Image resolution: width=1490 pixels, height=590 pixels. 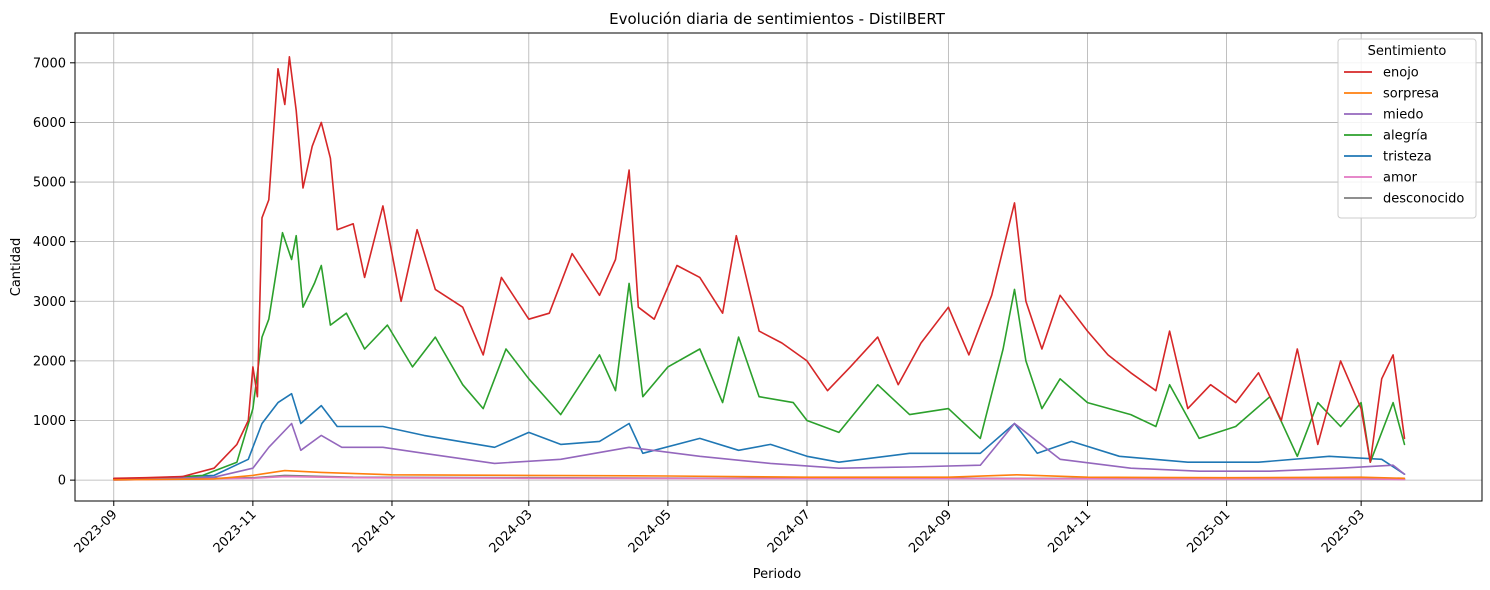 I want to click on y-tick-label: 6000, so click(x=49, y=123).